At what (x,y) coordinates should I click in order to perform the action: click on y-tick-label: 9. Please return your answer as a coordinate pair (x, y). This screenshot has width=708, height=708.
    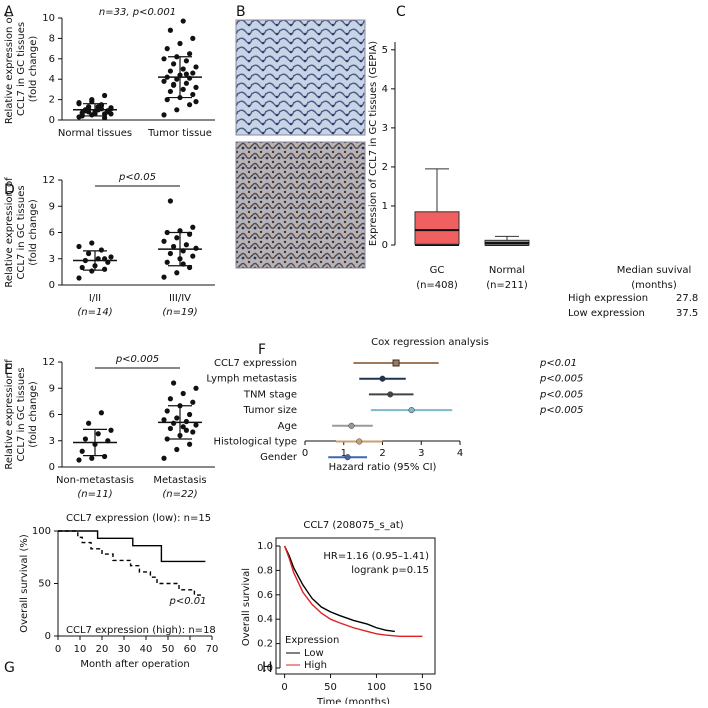
    Looking at the image, I should click on (52, 206).